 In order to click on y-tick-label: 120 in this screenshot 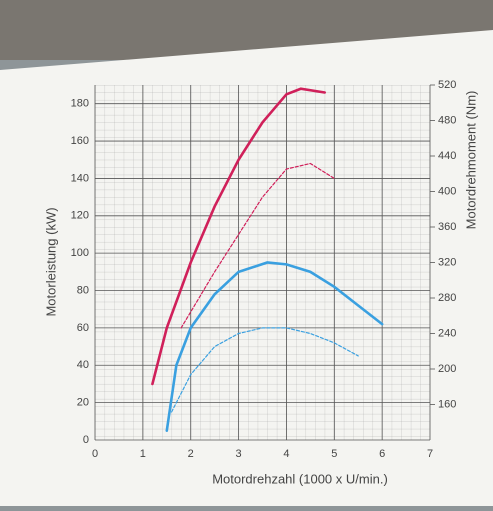, I will do `click(80, 216)`.